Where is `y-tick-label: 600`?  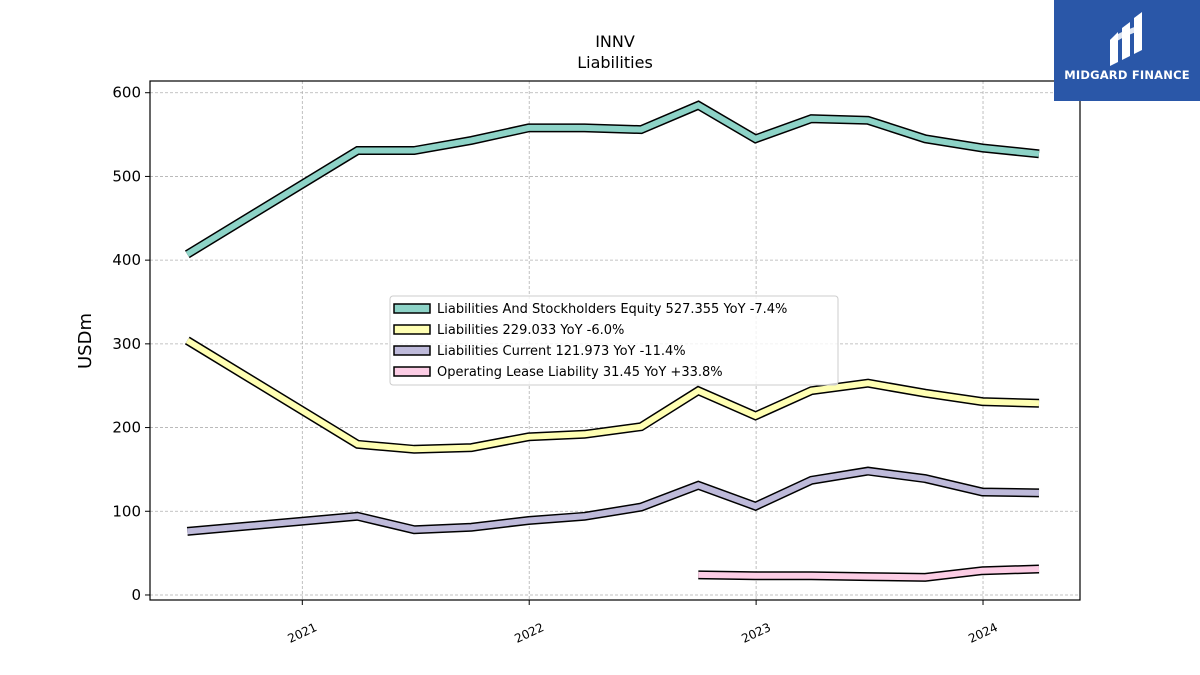 y-tick-label: 600 is located at coordinates (126, 93).